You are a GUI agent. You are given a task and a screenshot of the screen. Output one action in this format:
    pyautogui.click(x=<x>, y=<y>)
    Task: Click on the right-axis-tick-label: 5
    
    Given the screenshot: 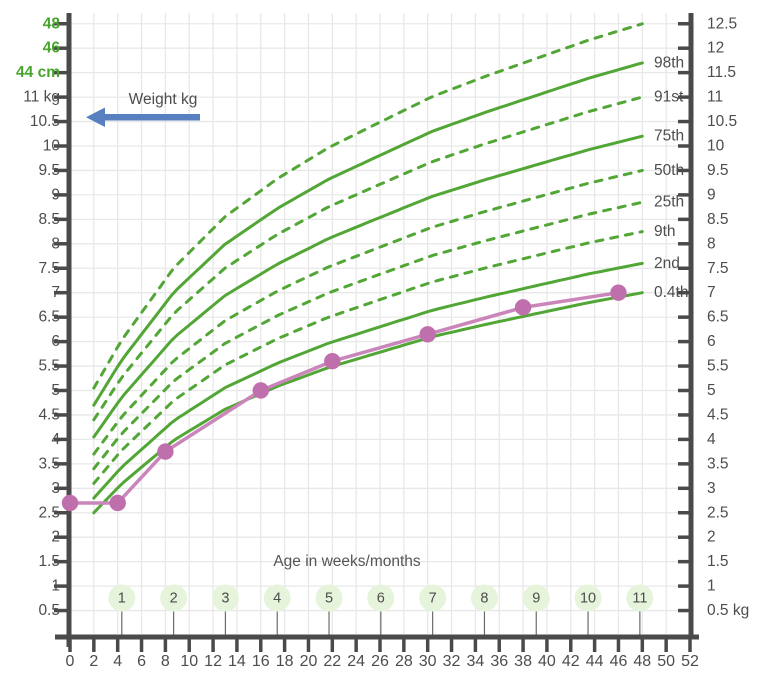 What is the action you would take?
    pyautogui.click(x=711, y=390)
    